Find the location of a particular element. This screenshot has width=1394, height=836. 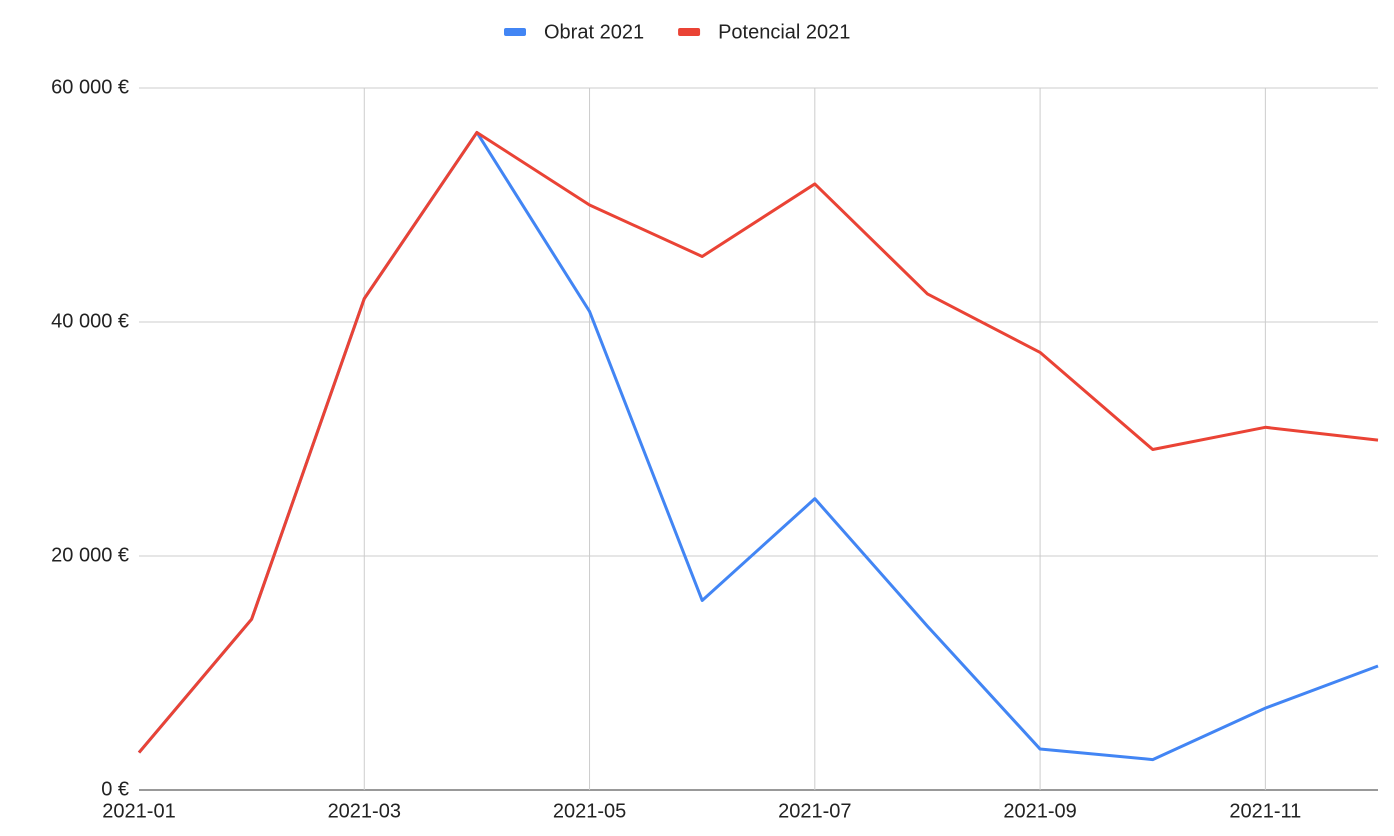

x-tick-label: 2021-05 is located at coordinates (589, 811).